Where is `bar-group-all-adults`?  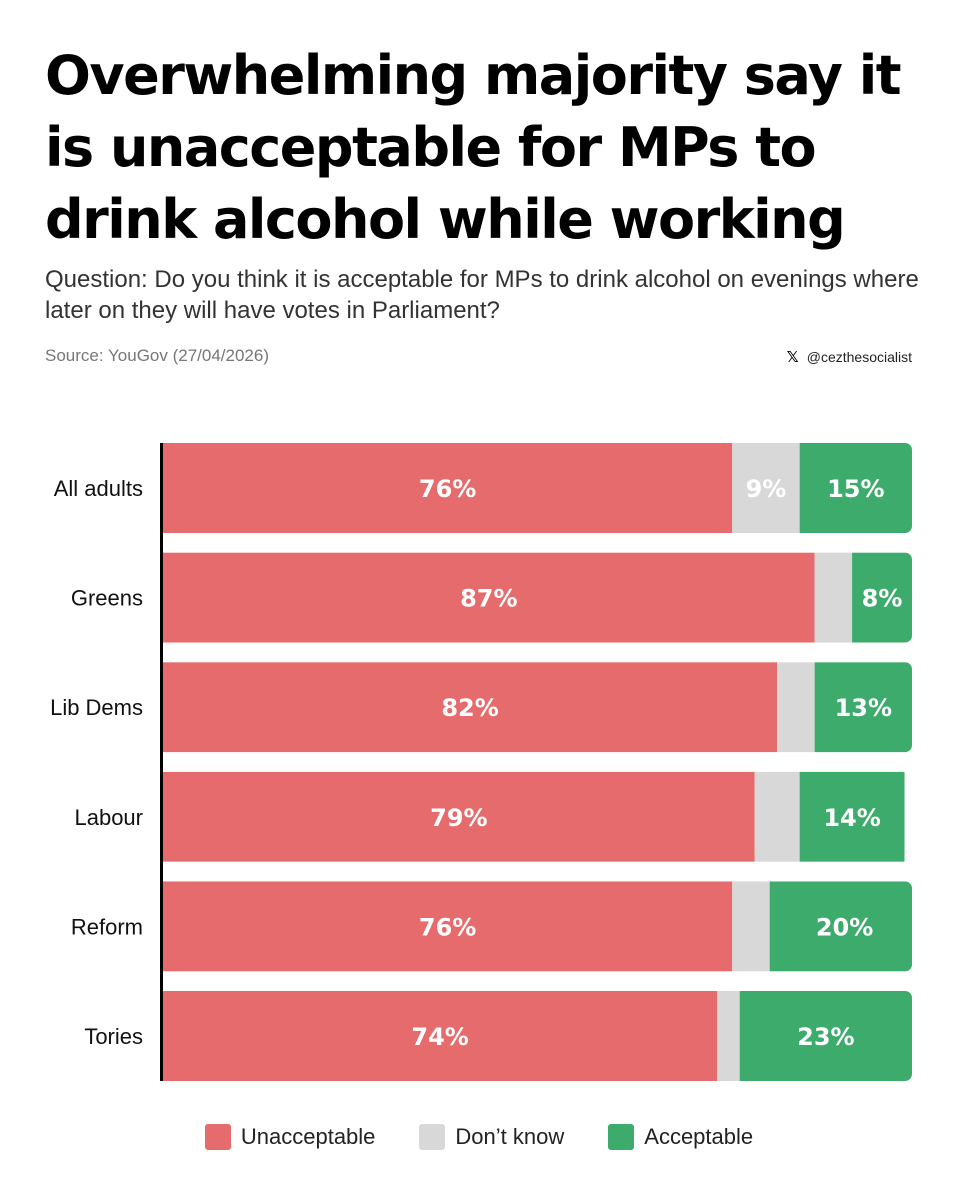
bar-group-all-adults is located at coordinates (537, 488).